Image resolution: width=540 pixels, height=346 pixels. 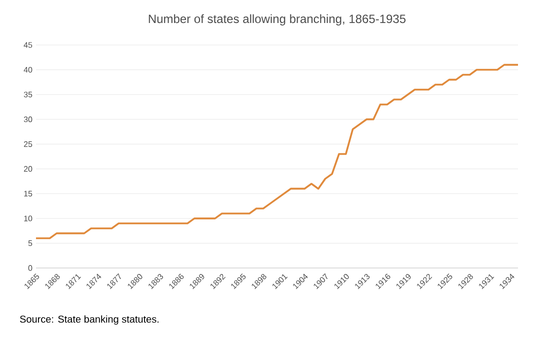 I want to click on y-tick-label: 40, so click(x=28, y=69).